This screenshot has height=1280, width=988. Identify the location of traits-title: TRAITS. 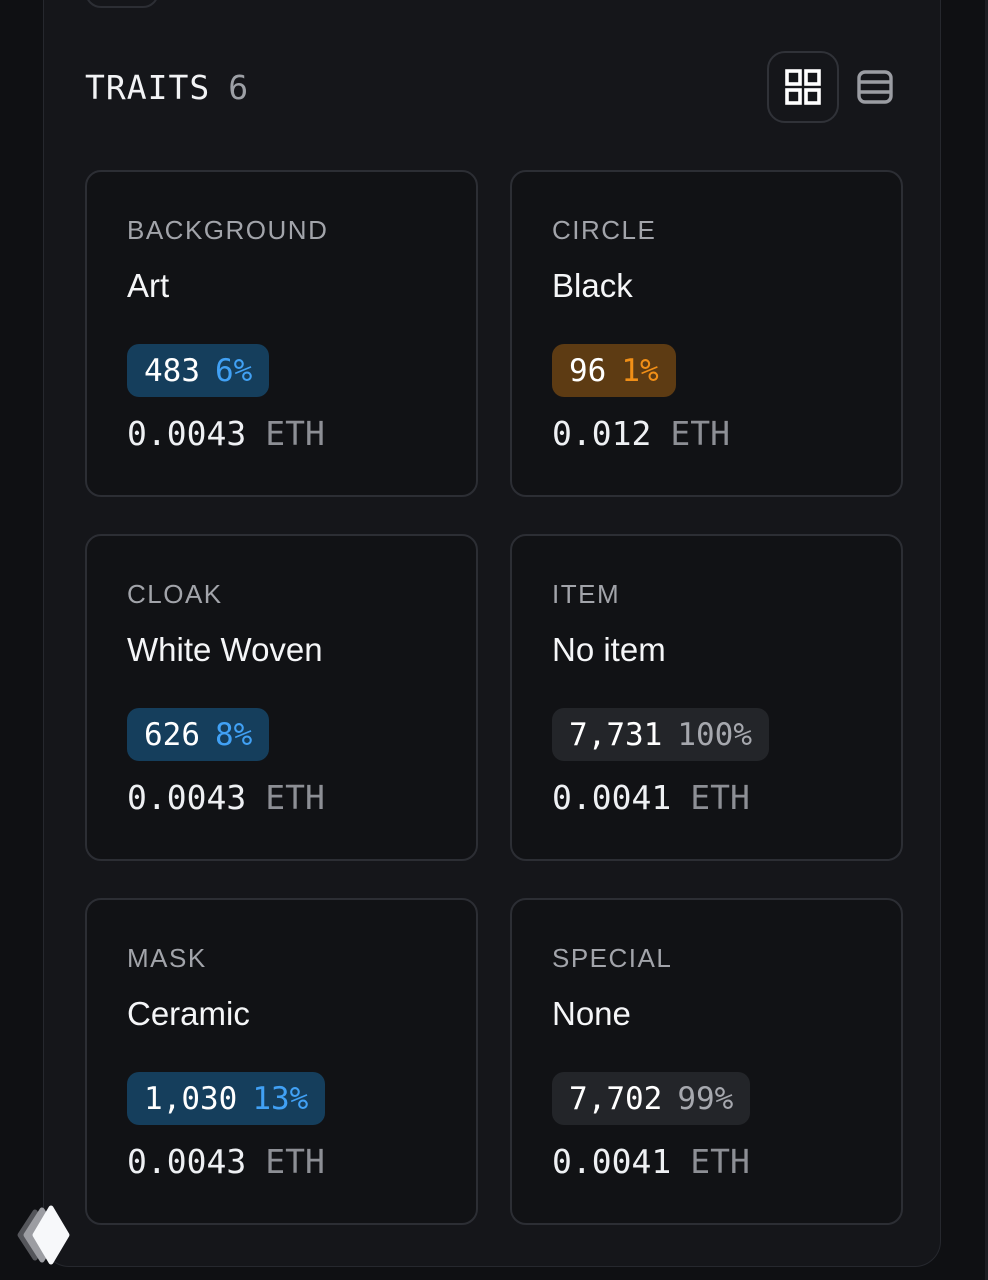
(148, 87).